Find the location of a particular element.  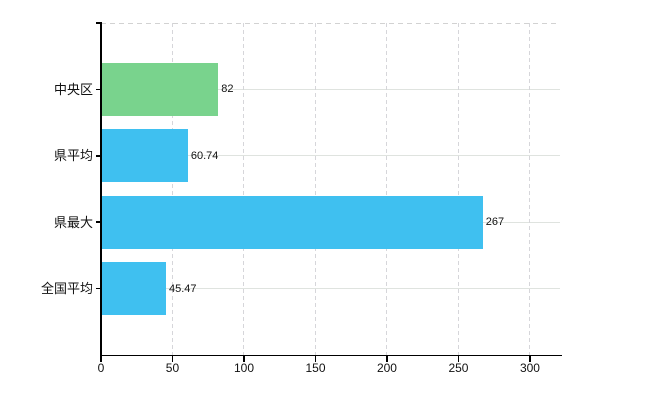

y-axis-label: 県平均 is located at coordinates (73, 156).